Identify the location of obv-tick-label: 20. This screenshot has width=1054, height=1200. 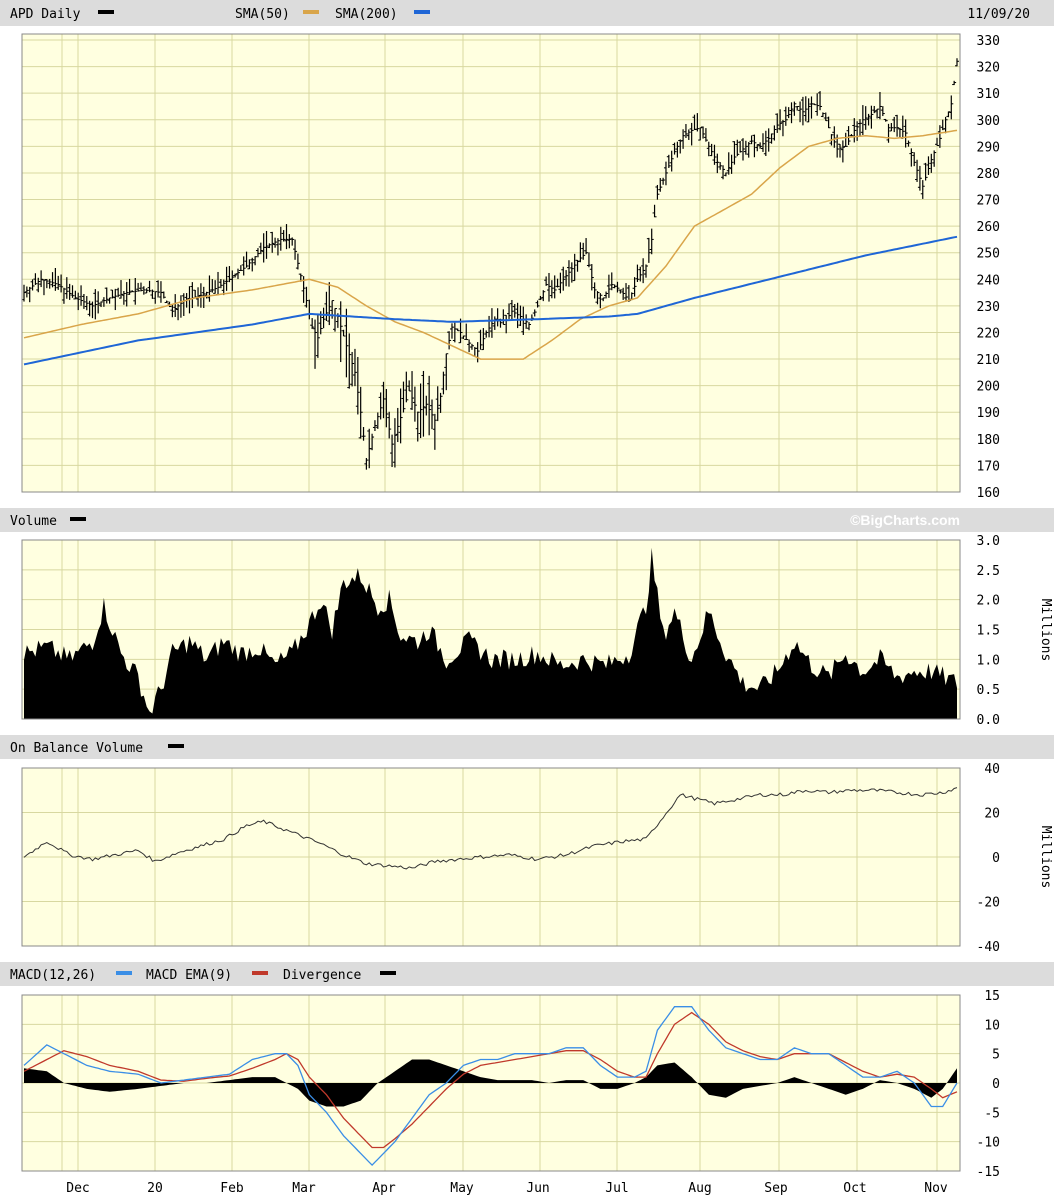
(992, 814).